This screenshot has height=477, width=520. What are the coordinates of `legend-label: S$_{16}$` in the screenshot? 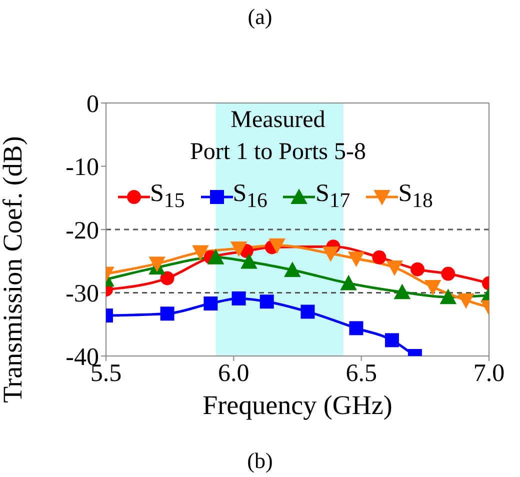 It's located at (250, 196).